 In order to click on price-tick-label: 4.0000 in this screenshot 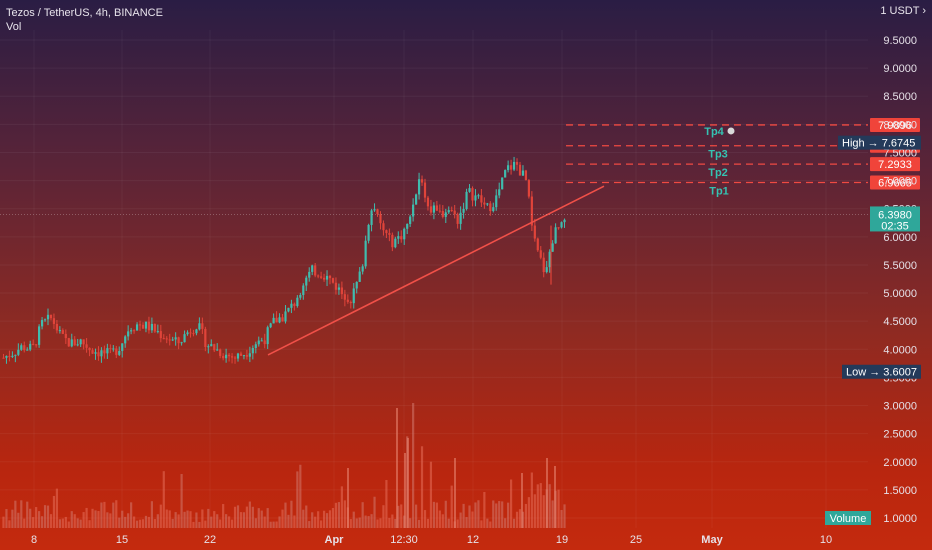, I will do `click(900, 350)`.